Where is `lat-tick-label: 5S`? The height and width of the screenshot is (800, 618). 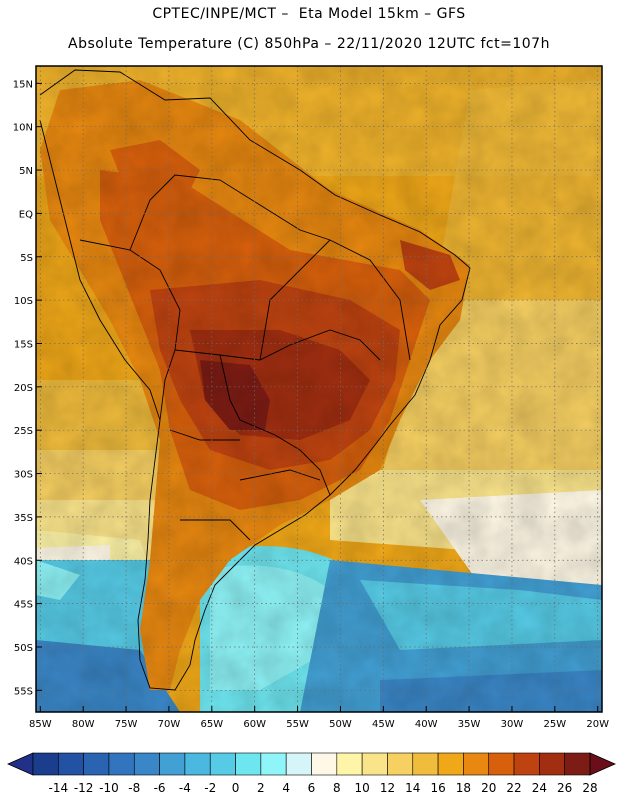
lat-tick-label: 5S is located at coordinates (26, 258).